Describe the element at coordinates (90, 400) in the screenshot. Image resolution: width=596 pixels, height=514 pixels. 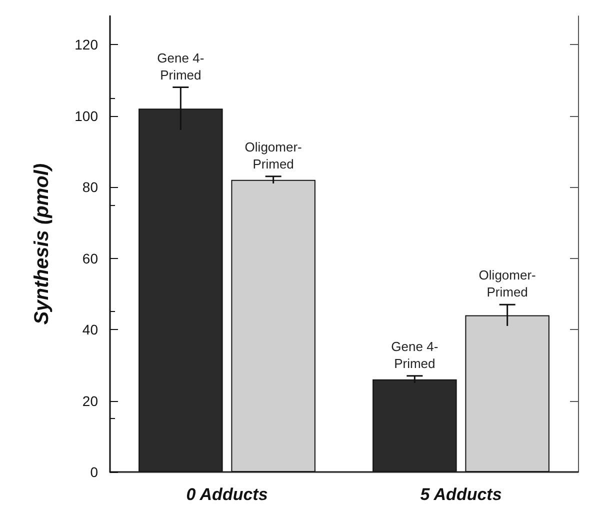
I see `y-tick-label: 20` at that location.